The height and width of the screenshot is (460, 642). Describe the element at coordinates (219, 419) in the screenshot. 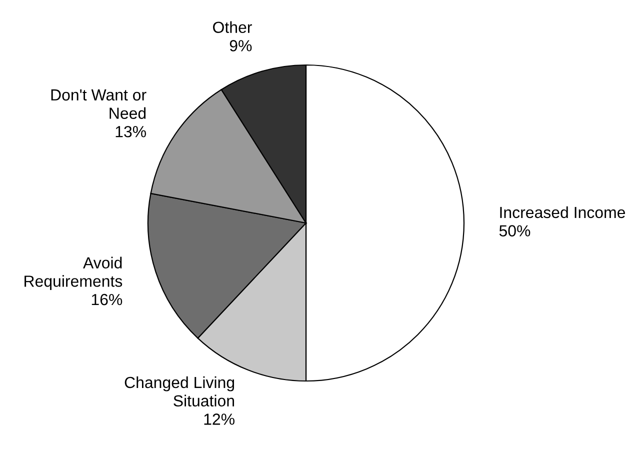

I see `data-label: 12%` at that location.